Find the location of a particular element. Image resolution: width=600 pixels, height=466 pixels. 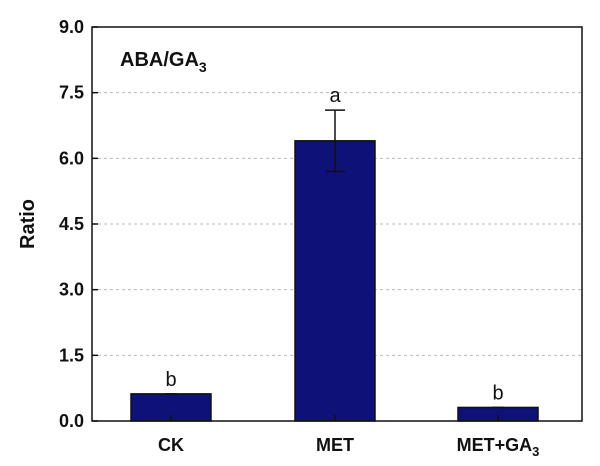

x-tick-label-main: CK is located at coordinates (171, 445).